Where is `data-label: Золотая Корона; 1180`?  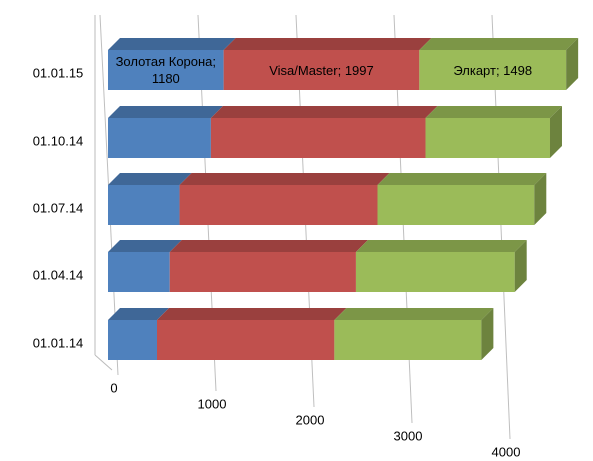
data-label: Золотая Корона; 1180 is located at coordinates (166, 70).